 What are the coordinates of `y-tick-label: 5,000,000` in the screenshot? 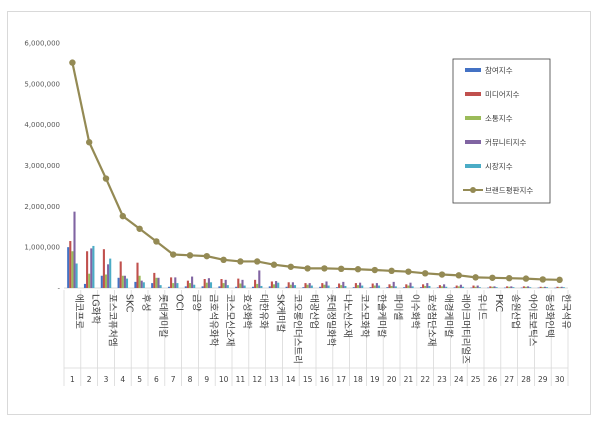 It's located at (42, 84).